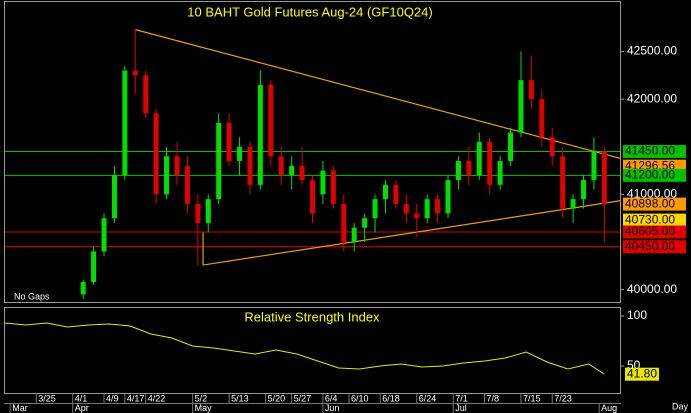  What do you see at coordinates (650, 231) in the screenshot?
I see `level-label: 40605.00` at bounding box center [650, 231].